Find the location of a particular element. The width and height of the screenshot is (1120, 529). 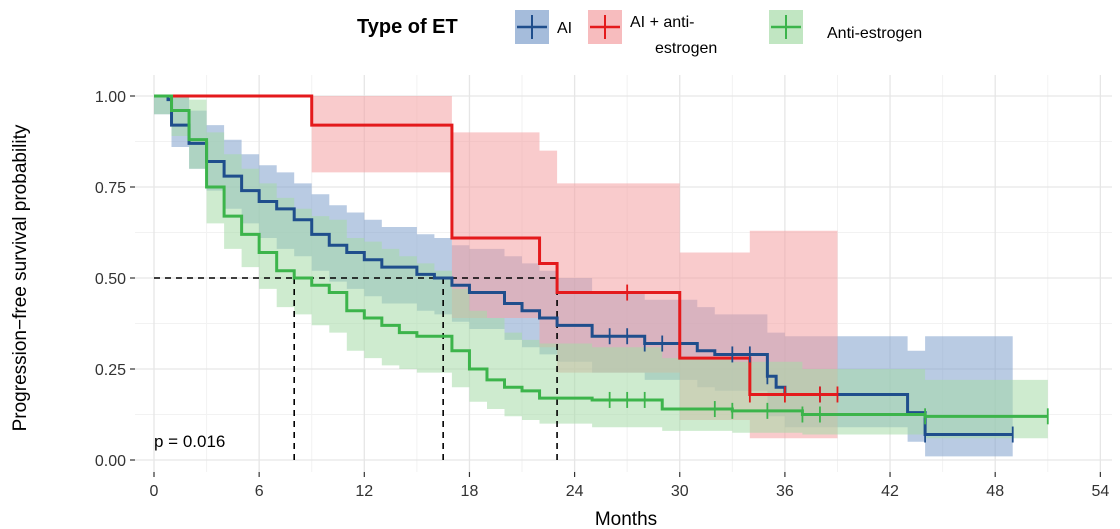

y-tick-label: 0.25 is located at coordinates (110, 370).